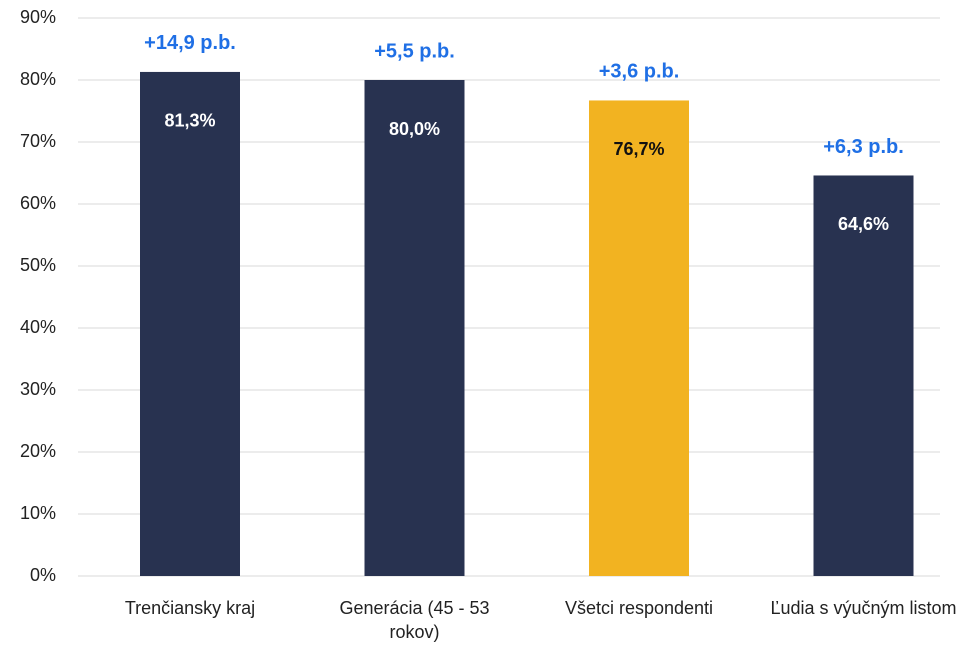  Describe the element at coordinates (38, 265) in the screenshot. I see `y-tick-label: 50%` at that location.